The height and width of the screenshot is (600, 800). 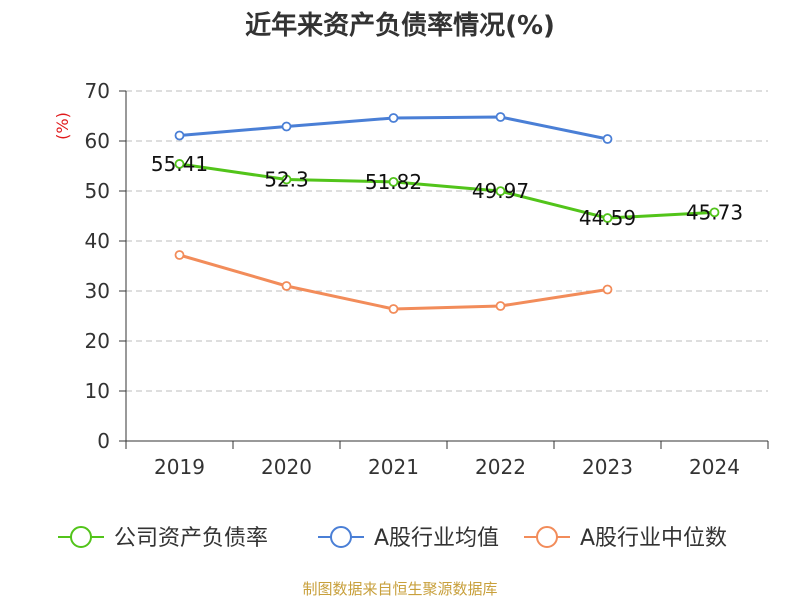 I want to click on legend-label: A股行业均值, so click(x=436, y=538).